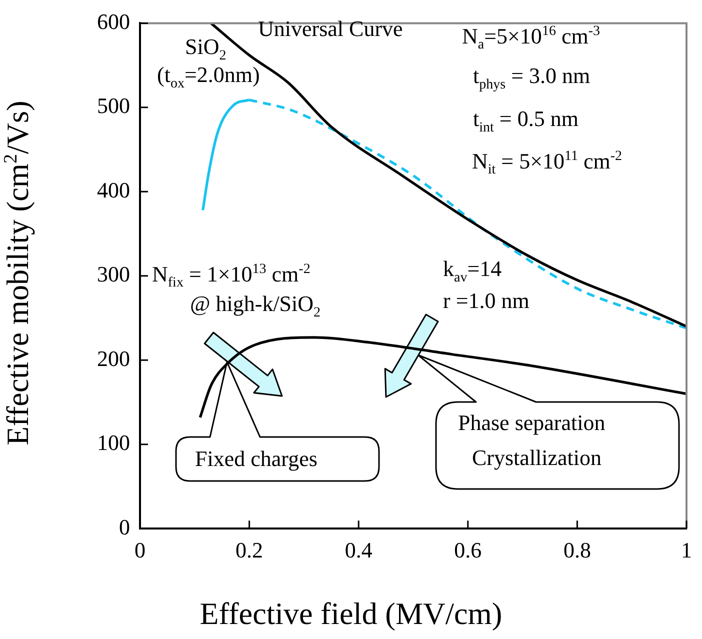 The image size is (702, 639). I want to click on annotation: Fixed charges, so click(256, 458).